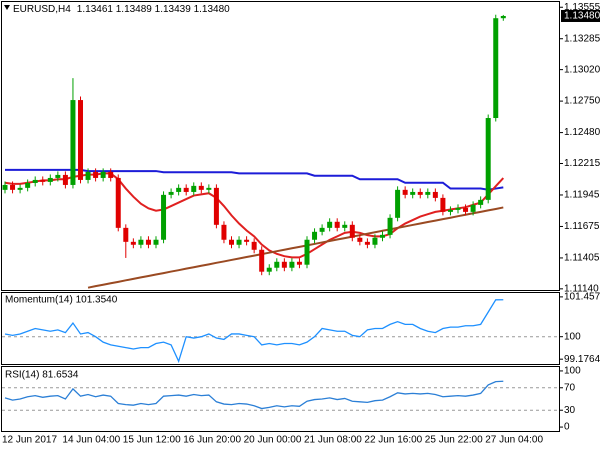 The image size is (600, 450). I want to click on y-tick-label: 30, so click(570, 410).